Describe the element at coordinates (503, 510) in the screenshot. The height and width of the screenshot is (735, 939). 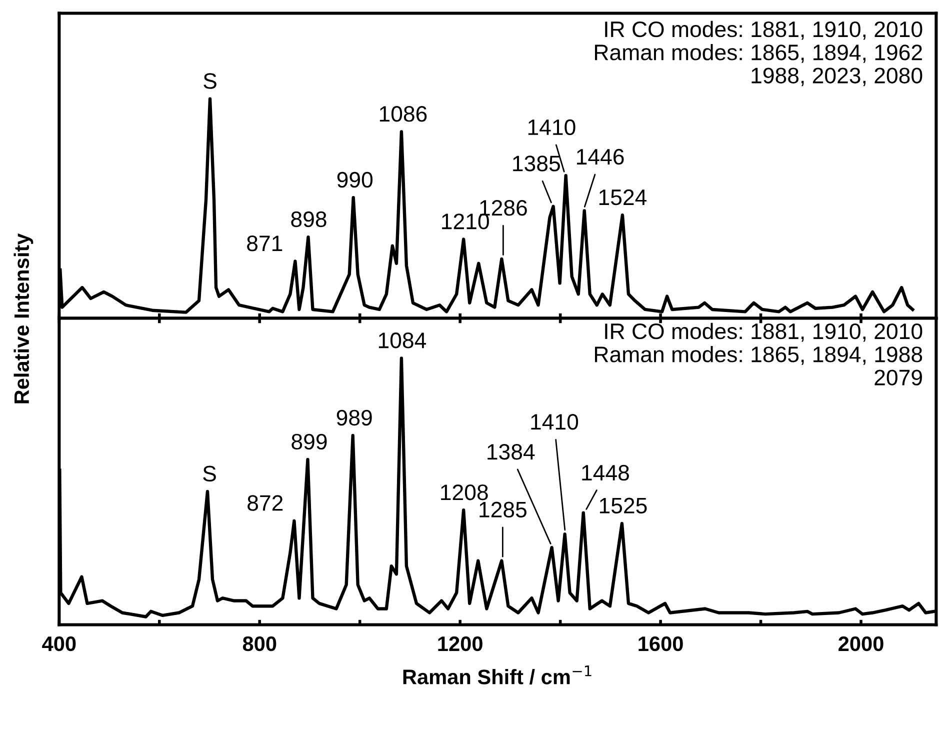
I see `annotation: 1285` at that location.